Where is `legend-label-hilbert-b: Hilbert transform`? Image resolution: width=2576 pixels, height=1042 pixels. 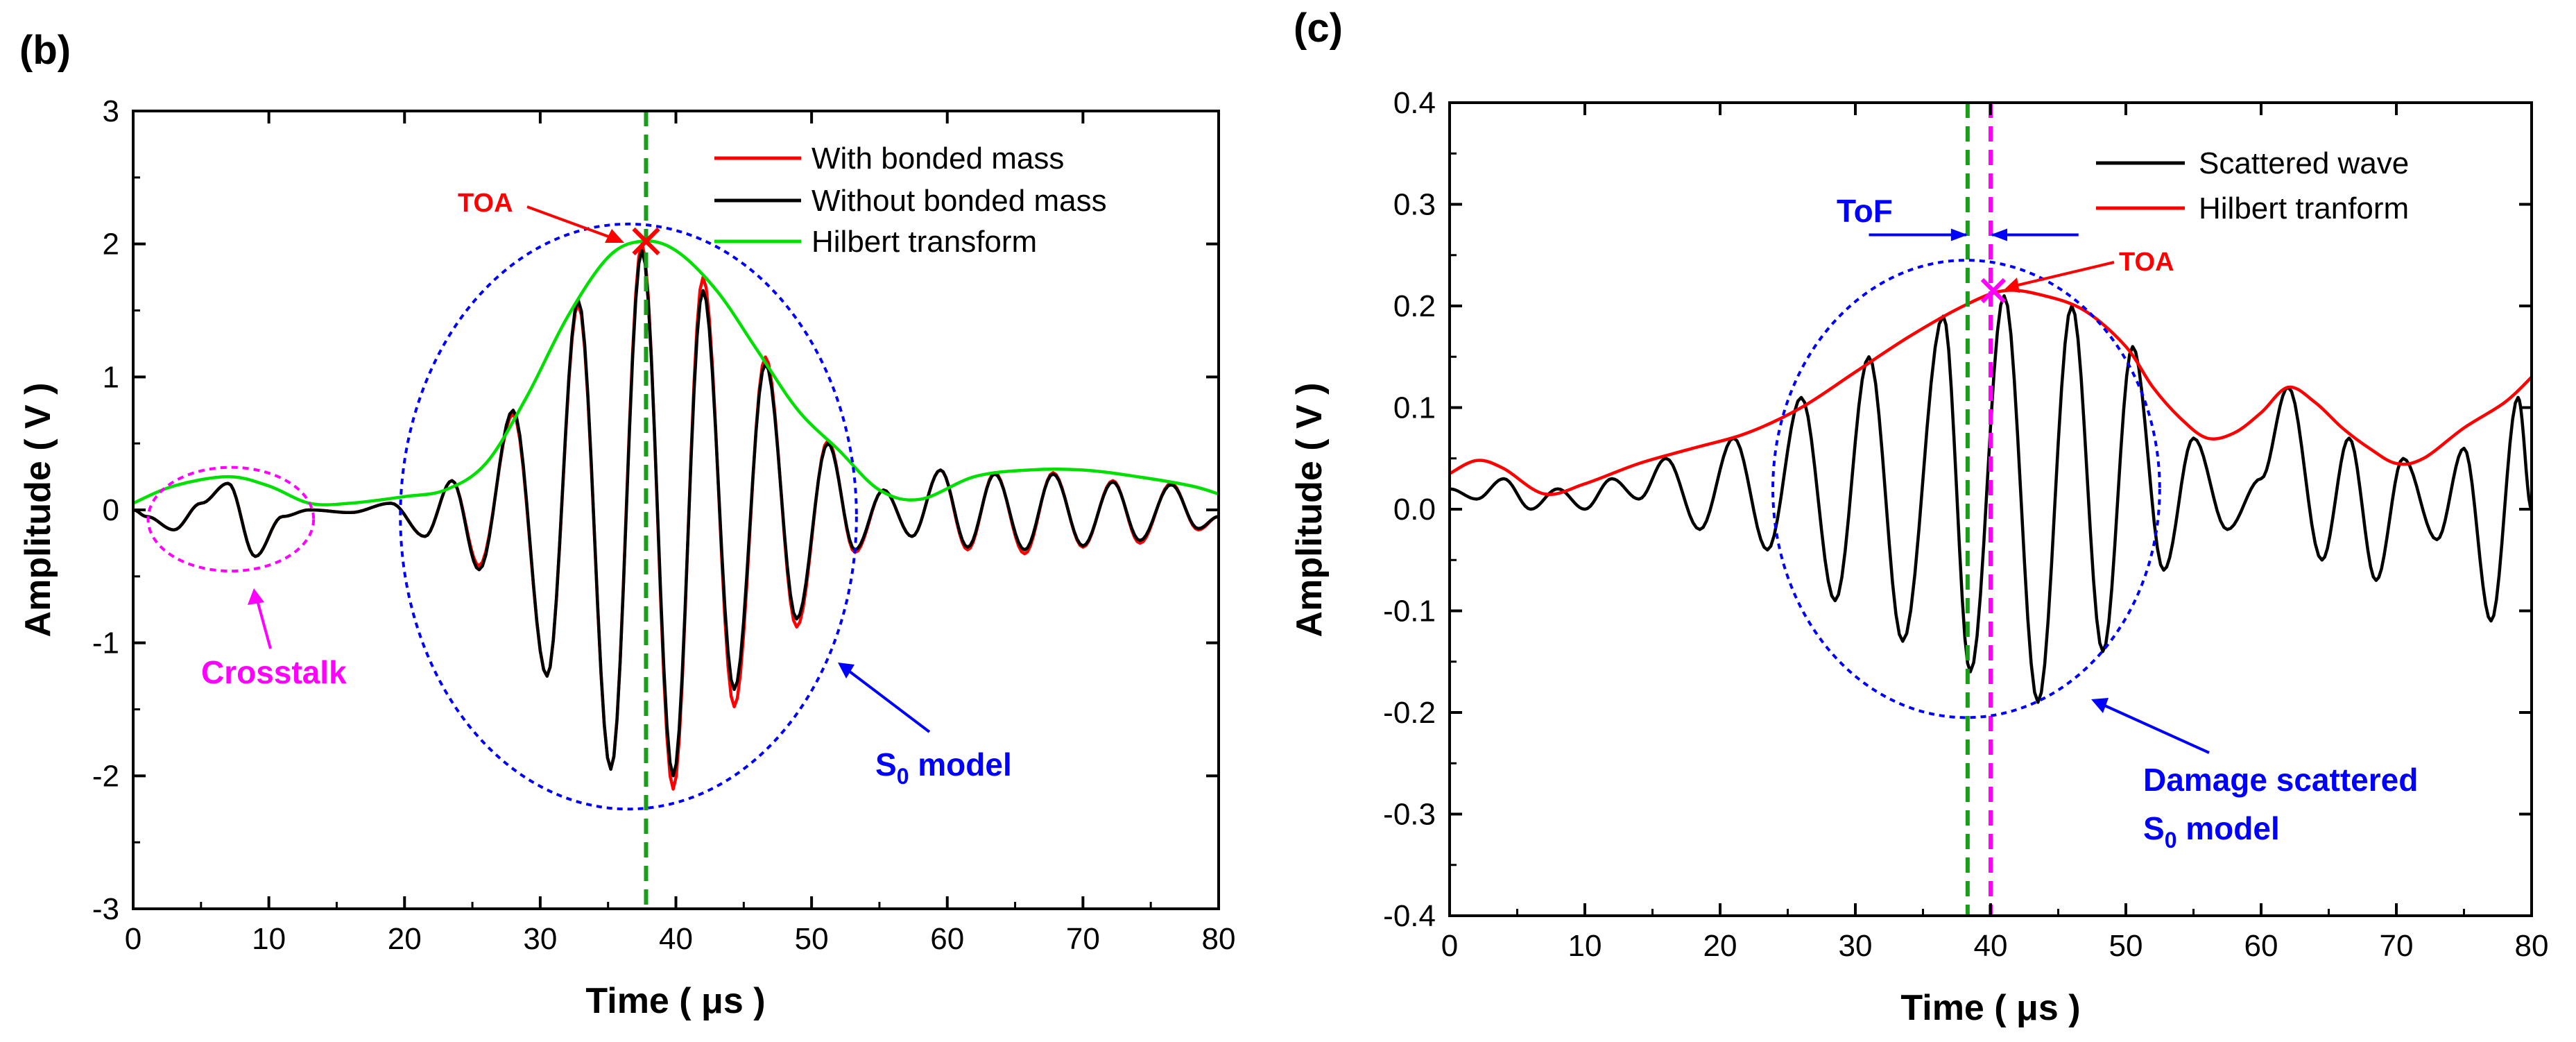
legend-label-hilbert-b: Hilbert transform is located at coordinates (924, 242).